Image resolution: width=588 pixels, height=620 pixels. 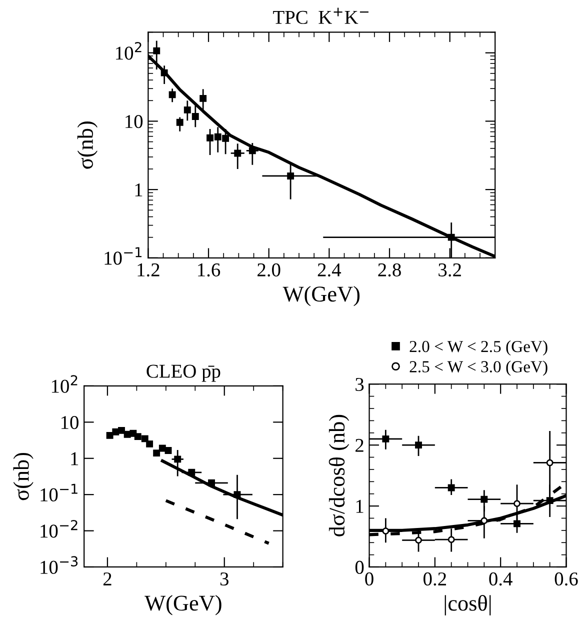 What do you see at coordinates (500, 579) in the screenshot?
I see `x-tick-label: 0.4` at bounding box center [500, 579].